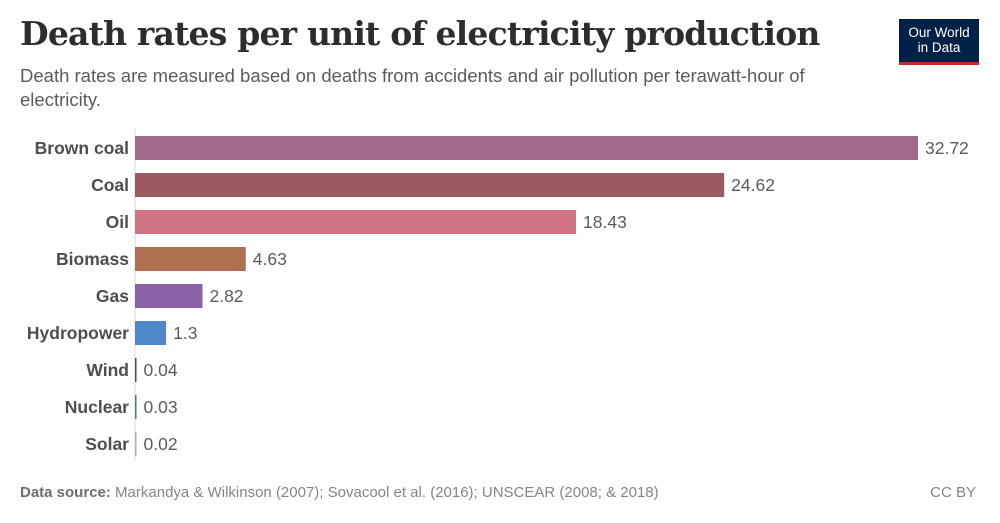 This screenshot has width=1000, height=523. Describe the element at coordinates (753, 185) in the screenshot. I see `value-label: 24.62` at that location.